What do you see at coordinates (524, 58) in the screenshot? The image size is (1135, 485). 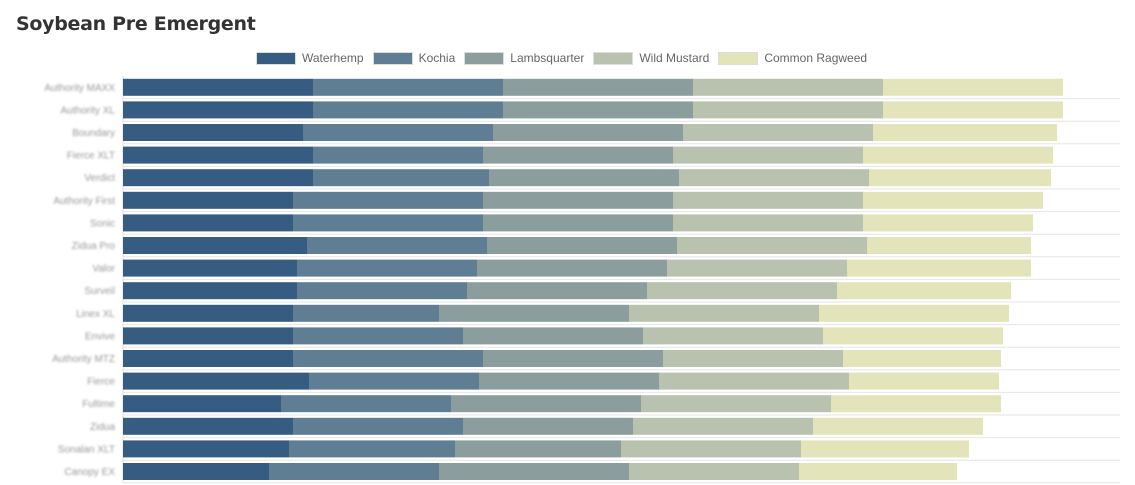 I see `legend-item-lambsquarter: Lambsquarter` at bounding box center [524, 58].